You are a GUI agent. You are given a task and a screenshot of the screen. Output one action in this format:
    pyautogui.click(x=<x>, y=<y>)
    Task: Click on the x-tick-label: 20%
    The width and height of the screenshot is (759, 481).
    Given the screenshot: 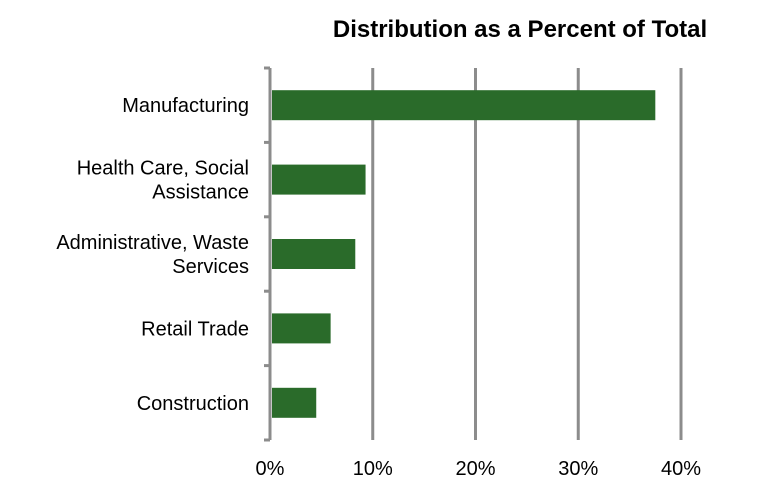 What is the action you would take?
    pyautogui.click(x=475, y=469)
    